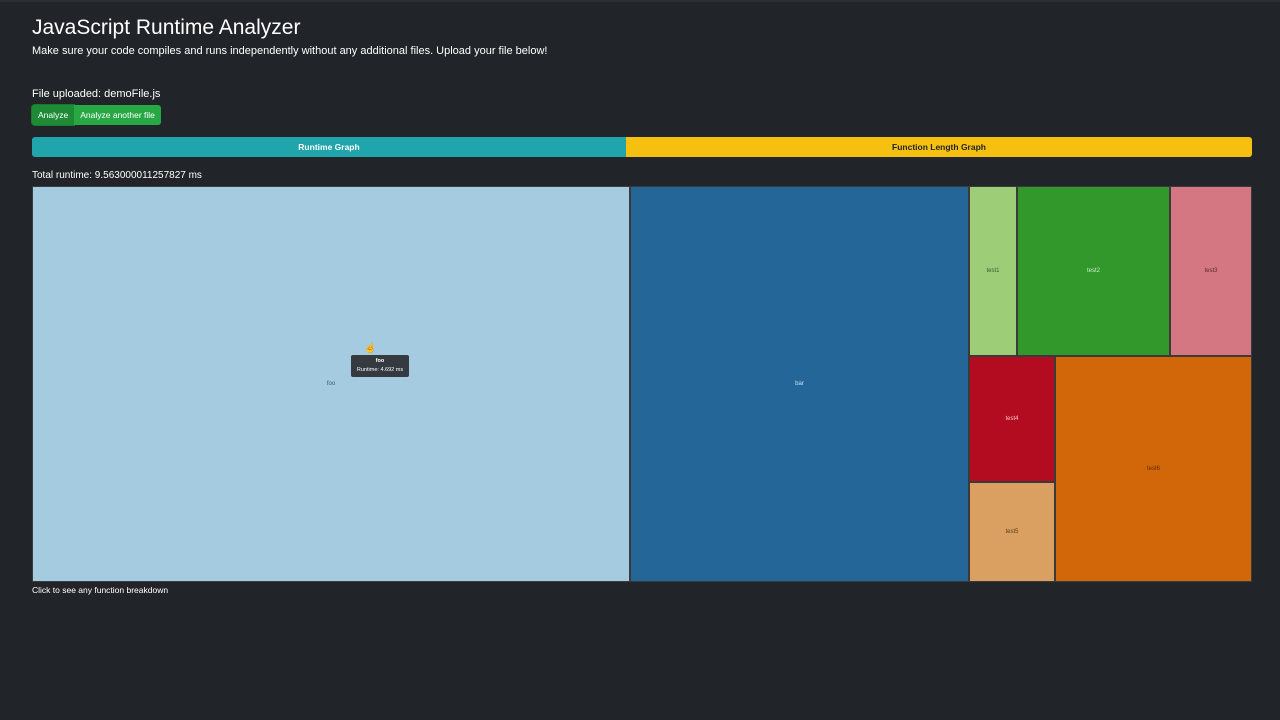  What do you see at coordinates (380, 370) in the screenshot?
I see `tooltip-body: Runtime: 4.692 ms` at bounding box center [380, 370].